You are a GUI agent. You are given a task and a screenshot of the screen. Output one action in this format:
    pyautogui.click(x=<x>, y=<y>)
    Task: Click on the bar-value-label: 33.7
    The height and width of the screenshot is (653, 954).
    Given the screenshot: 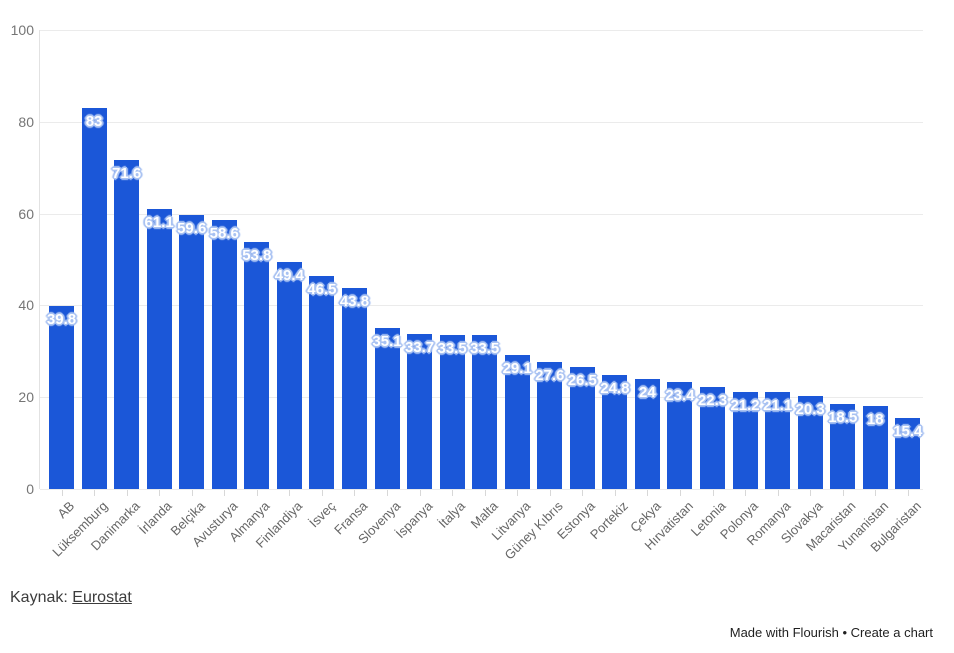 What is the action you would take?
    pyautogui.click(x=419, y=348)
    